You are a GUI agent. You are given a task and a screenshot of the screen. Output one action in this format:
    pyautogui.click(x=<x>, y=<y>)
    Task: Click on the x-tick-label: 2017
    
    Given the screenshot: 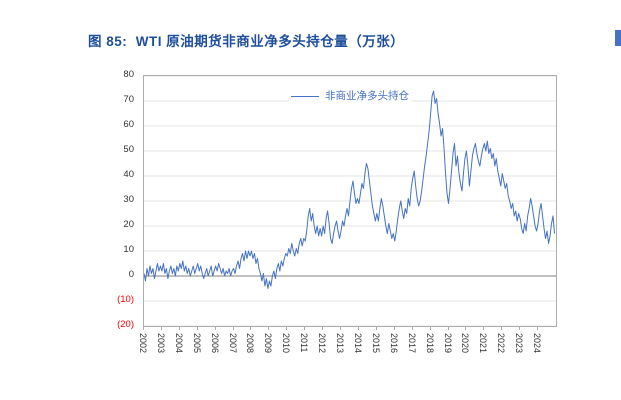 What is the action you would take?
    pyautogui.click(x=411, y=343)
    